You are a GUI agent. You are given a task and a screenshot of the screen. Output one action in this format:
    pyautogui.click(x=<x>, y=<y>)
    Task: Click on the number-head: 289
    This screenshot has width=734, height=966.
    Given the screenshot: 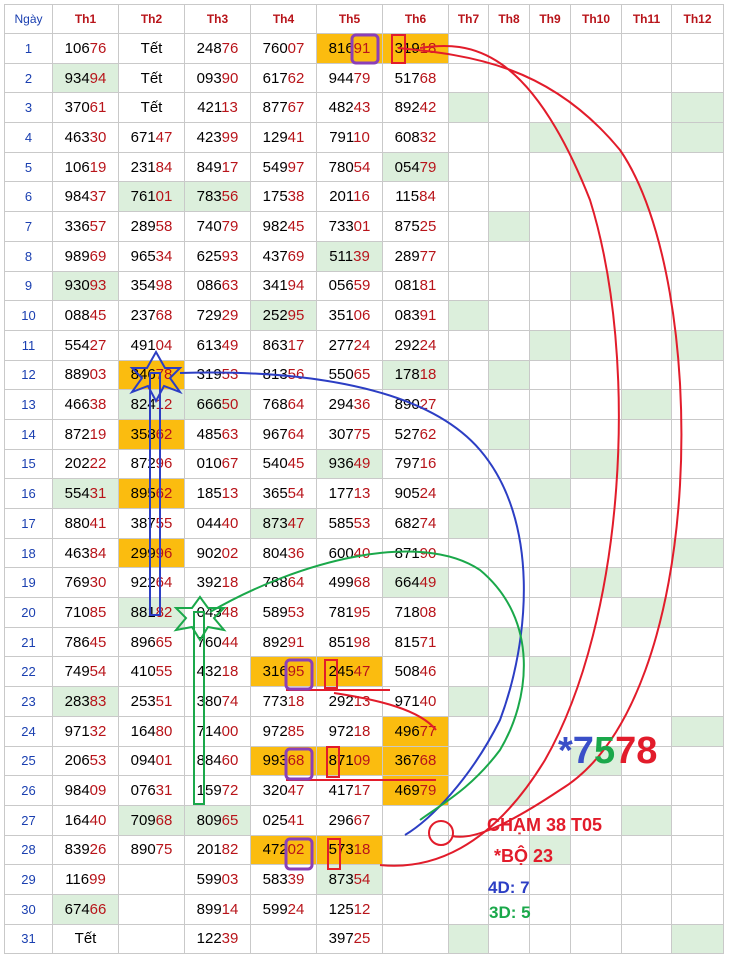 What is the action you would take?
    pyautogui.click(x=143, y=226)
    